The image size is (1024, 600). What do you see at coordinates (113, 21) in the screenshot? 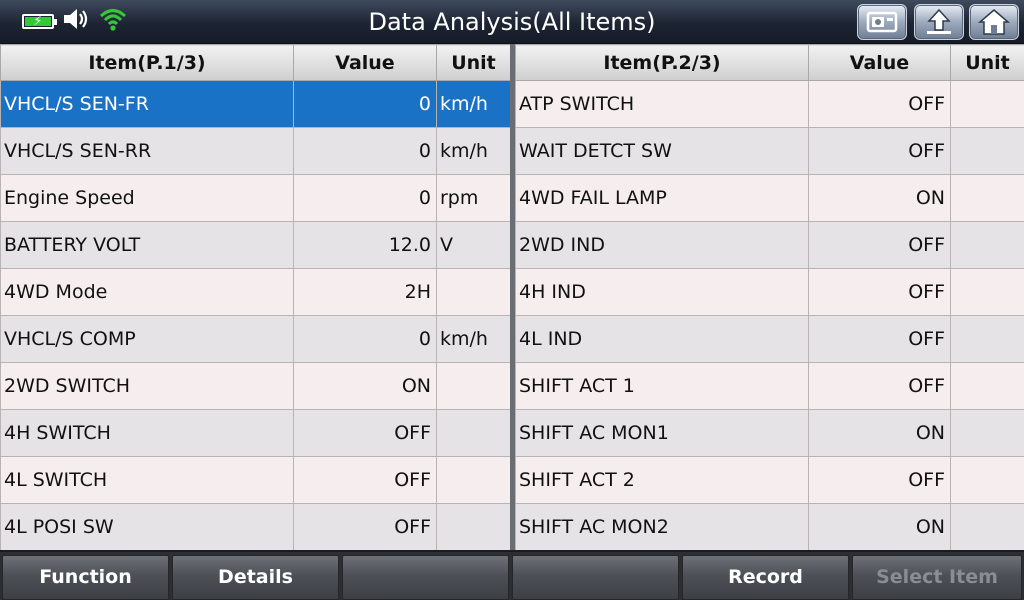
I see `wifi-icon` at bounding box center [113, 21].